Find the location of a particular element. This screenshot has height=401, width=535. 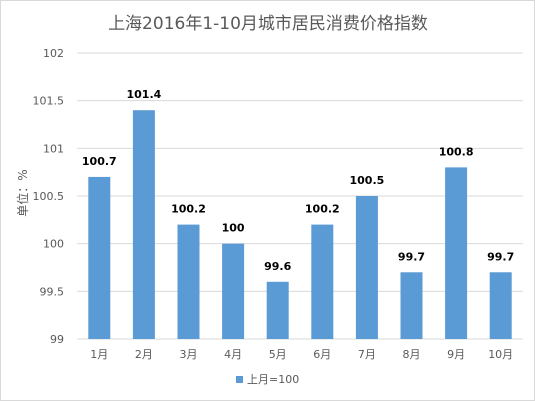

x-axis-ticks: 1月 2月 3月 4月 5月 6月 7月 8月 9月 10月 is located at coordinates (301, 354).